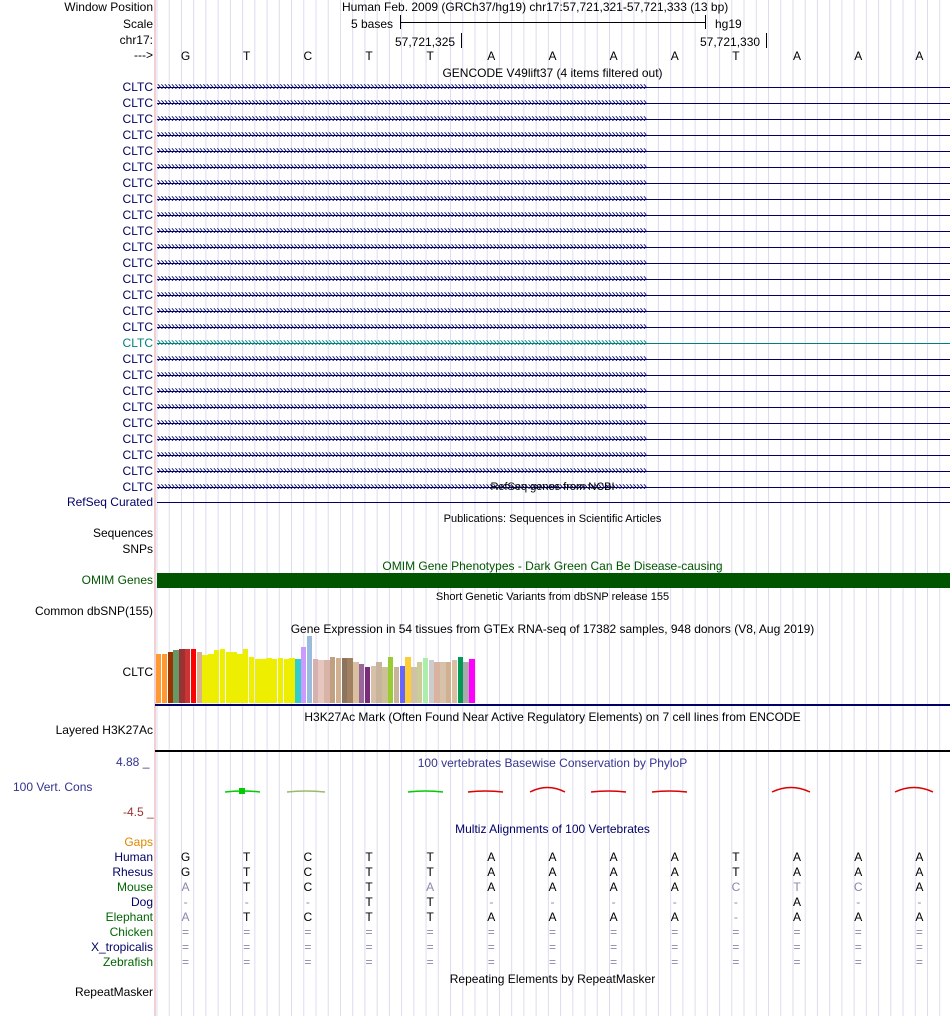 This screenshot has width=950, height=1016. What do you see at coordinates (109, 502) in the screenshot?
I see `refseq-label: RefSeq Curated` at bounding box center [109, 502].